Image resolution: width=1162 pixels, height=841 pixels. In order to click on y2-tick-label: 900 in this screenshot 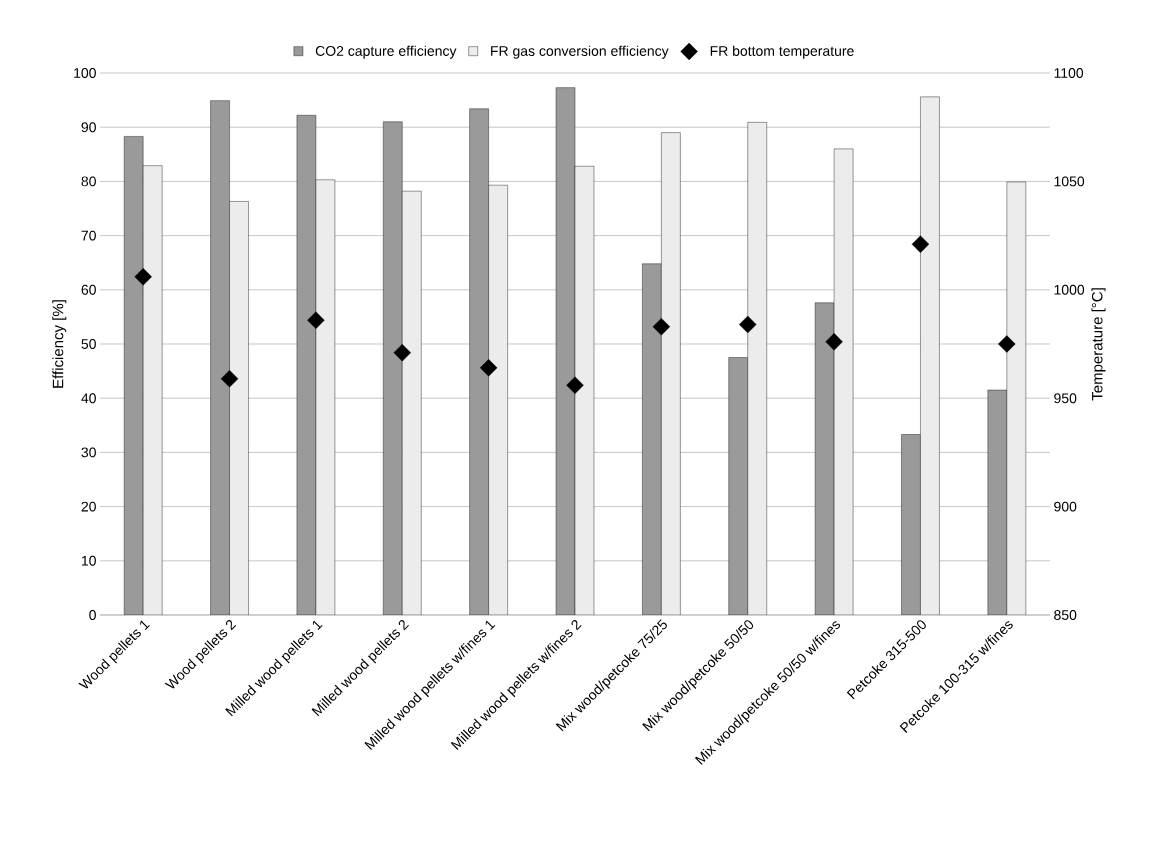, I will do `click(1065, 506)`.